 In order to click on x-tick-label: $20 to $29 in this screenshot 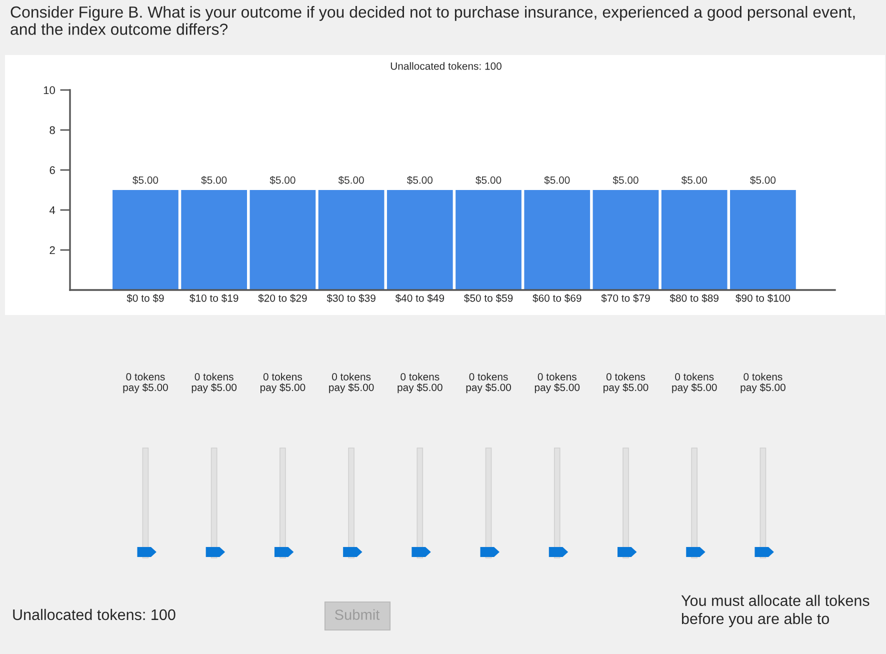, I will do `click(282, 298)`.